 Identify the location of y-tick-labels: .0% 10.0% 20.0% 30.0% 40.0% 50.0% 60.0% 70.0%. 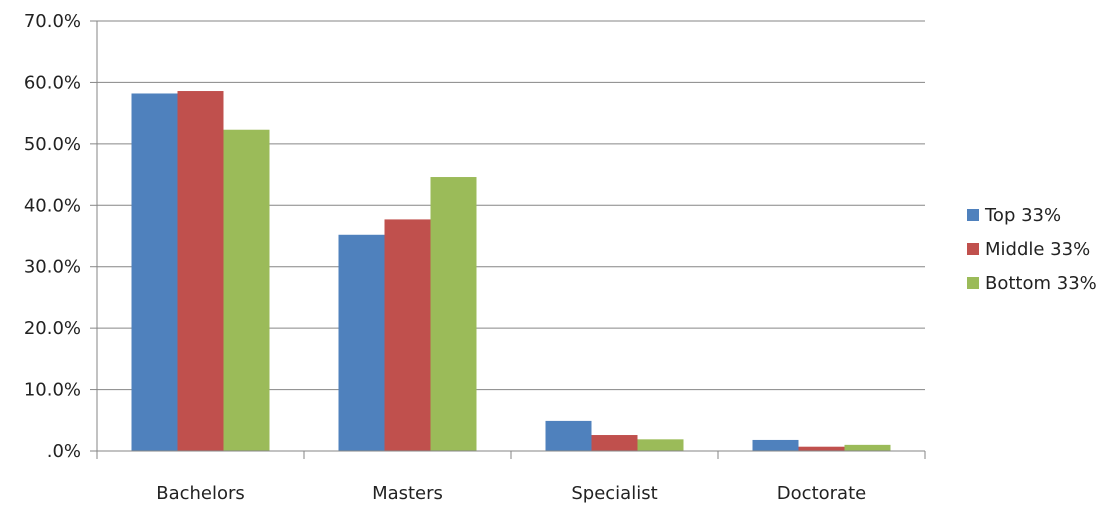
(52, 236).